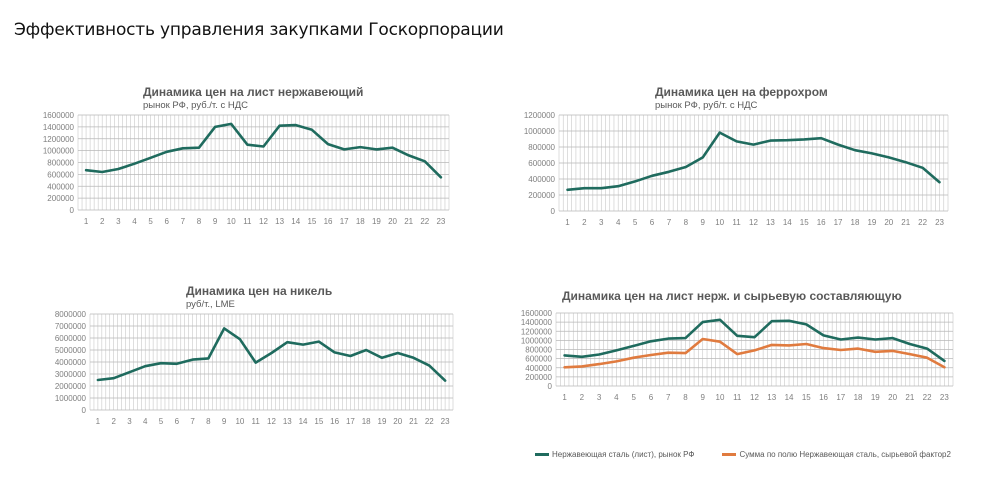 This screenshot has width=993, height=485. I want to click on chart-title: Динамика цен на феррохром, so click(741, 92).